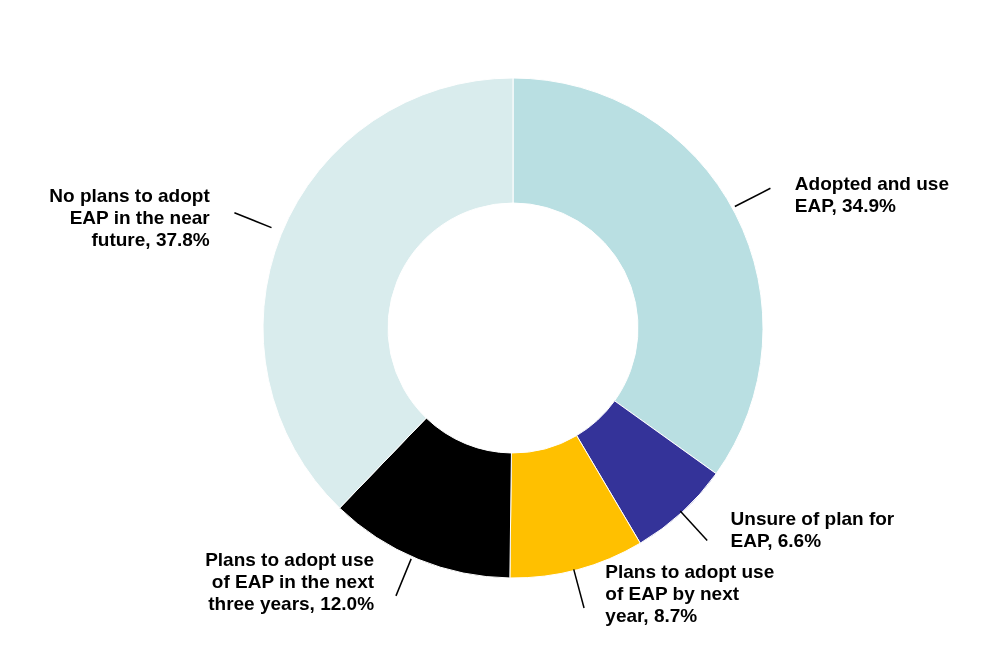 Image resolution: width=1008 pixels, height=649 pixels. Describe the element at coordinates (871, 195) in the screenshot. I see `slice-label: Adopted and use EAP, 34.9%` at that location.